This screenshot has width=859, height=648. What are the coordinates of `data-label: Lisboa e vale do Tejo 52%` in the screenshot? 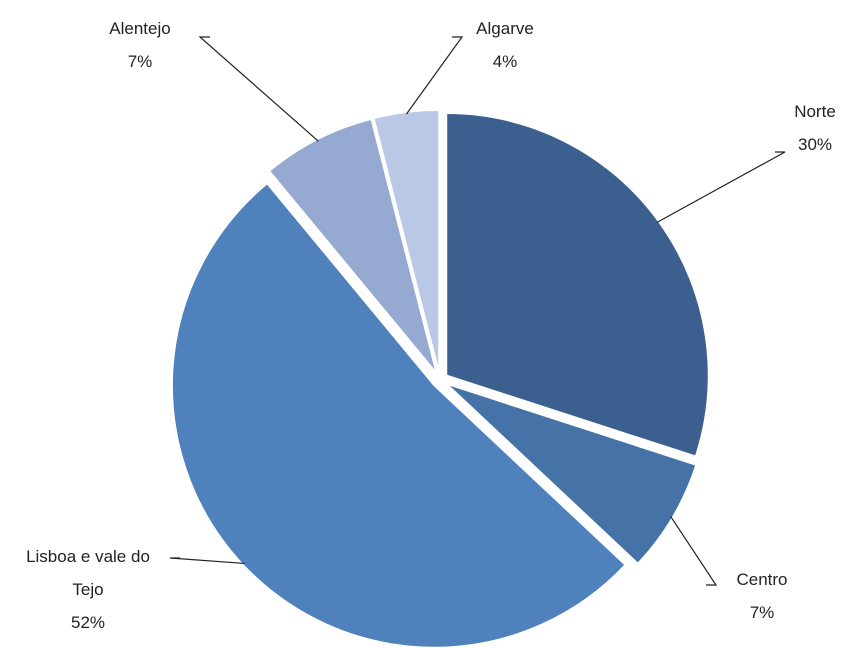 It's located at (88, 589).